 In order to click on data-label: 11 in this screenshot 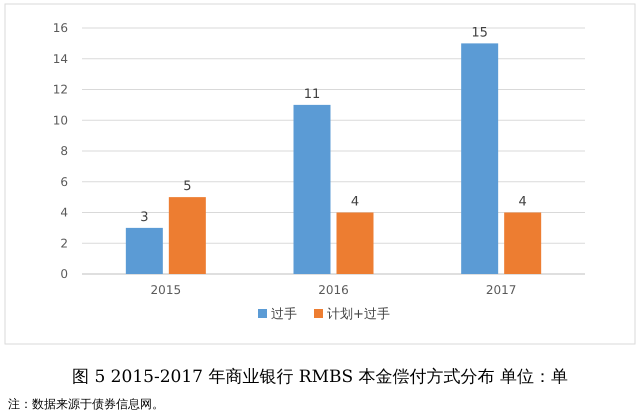, I will do `click(312, 94)`.